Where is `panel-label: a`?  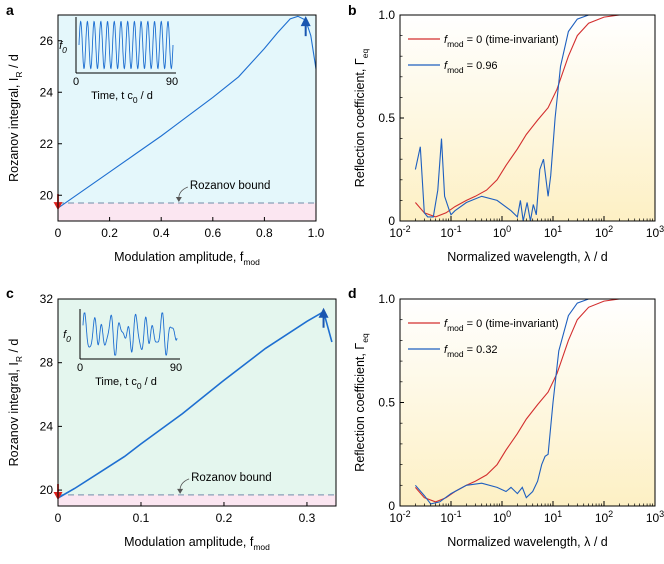
panel-label: a is located at coordinates (10, 10).